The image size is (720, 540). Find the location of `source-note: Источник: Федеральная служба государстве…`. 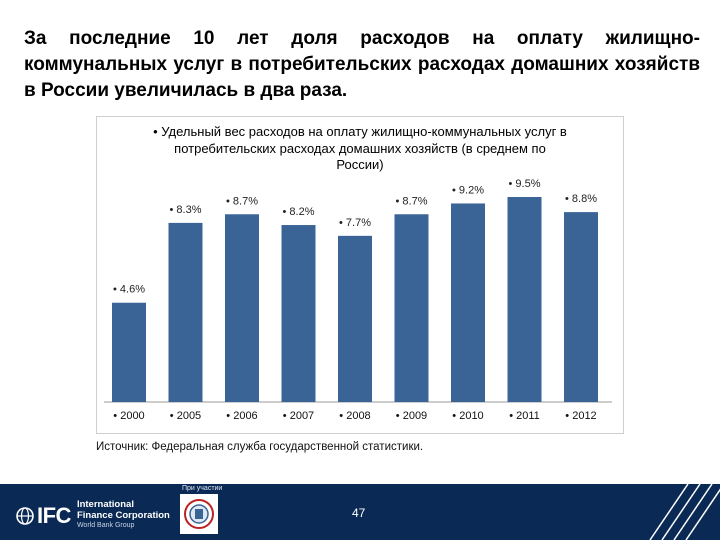

source-note: Источник: Федеральная служба государстве… is located at coordinates (260, 447).